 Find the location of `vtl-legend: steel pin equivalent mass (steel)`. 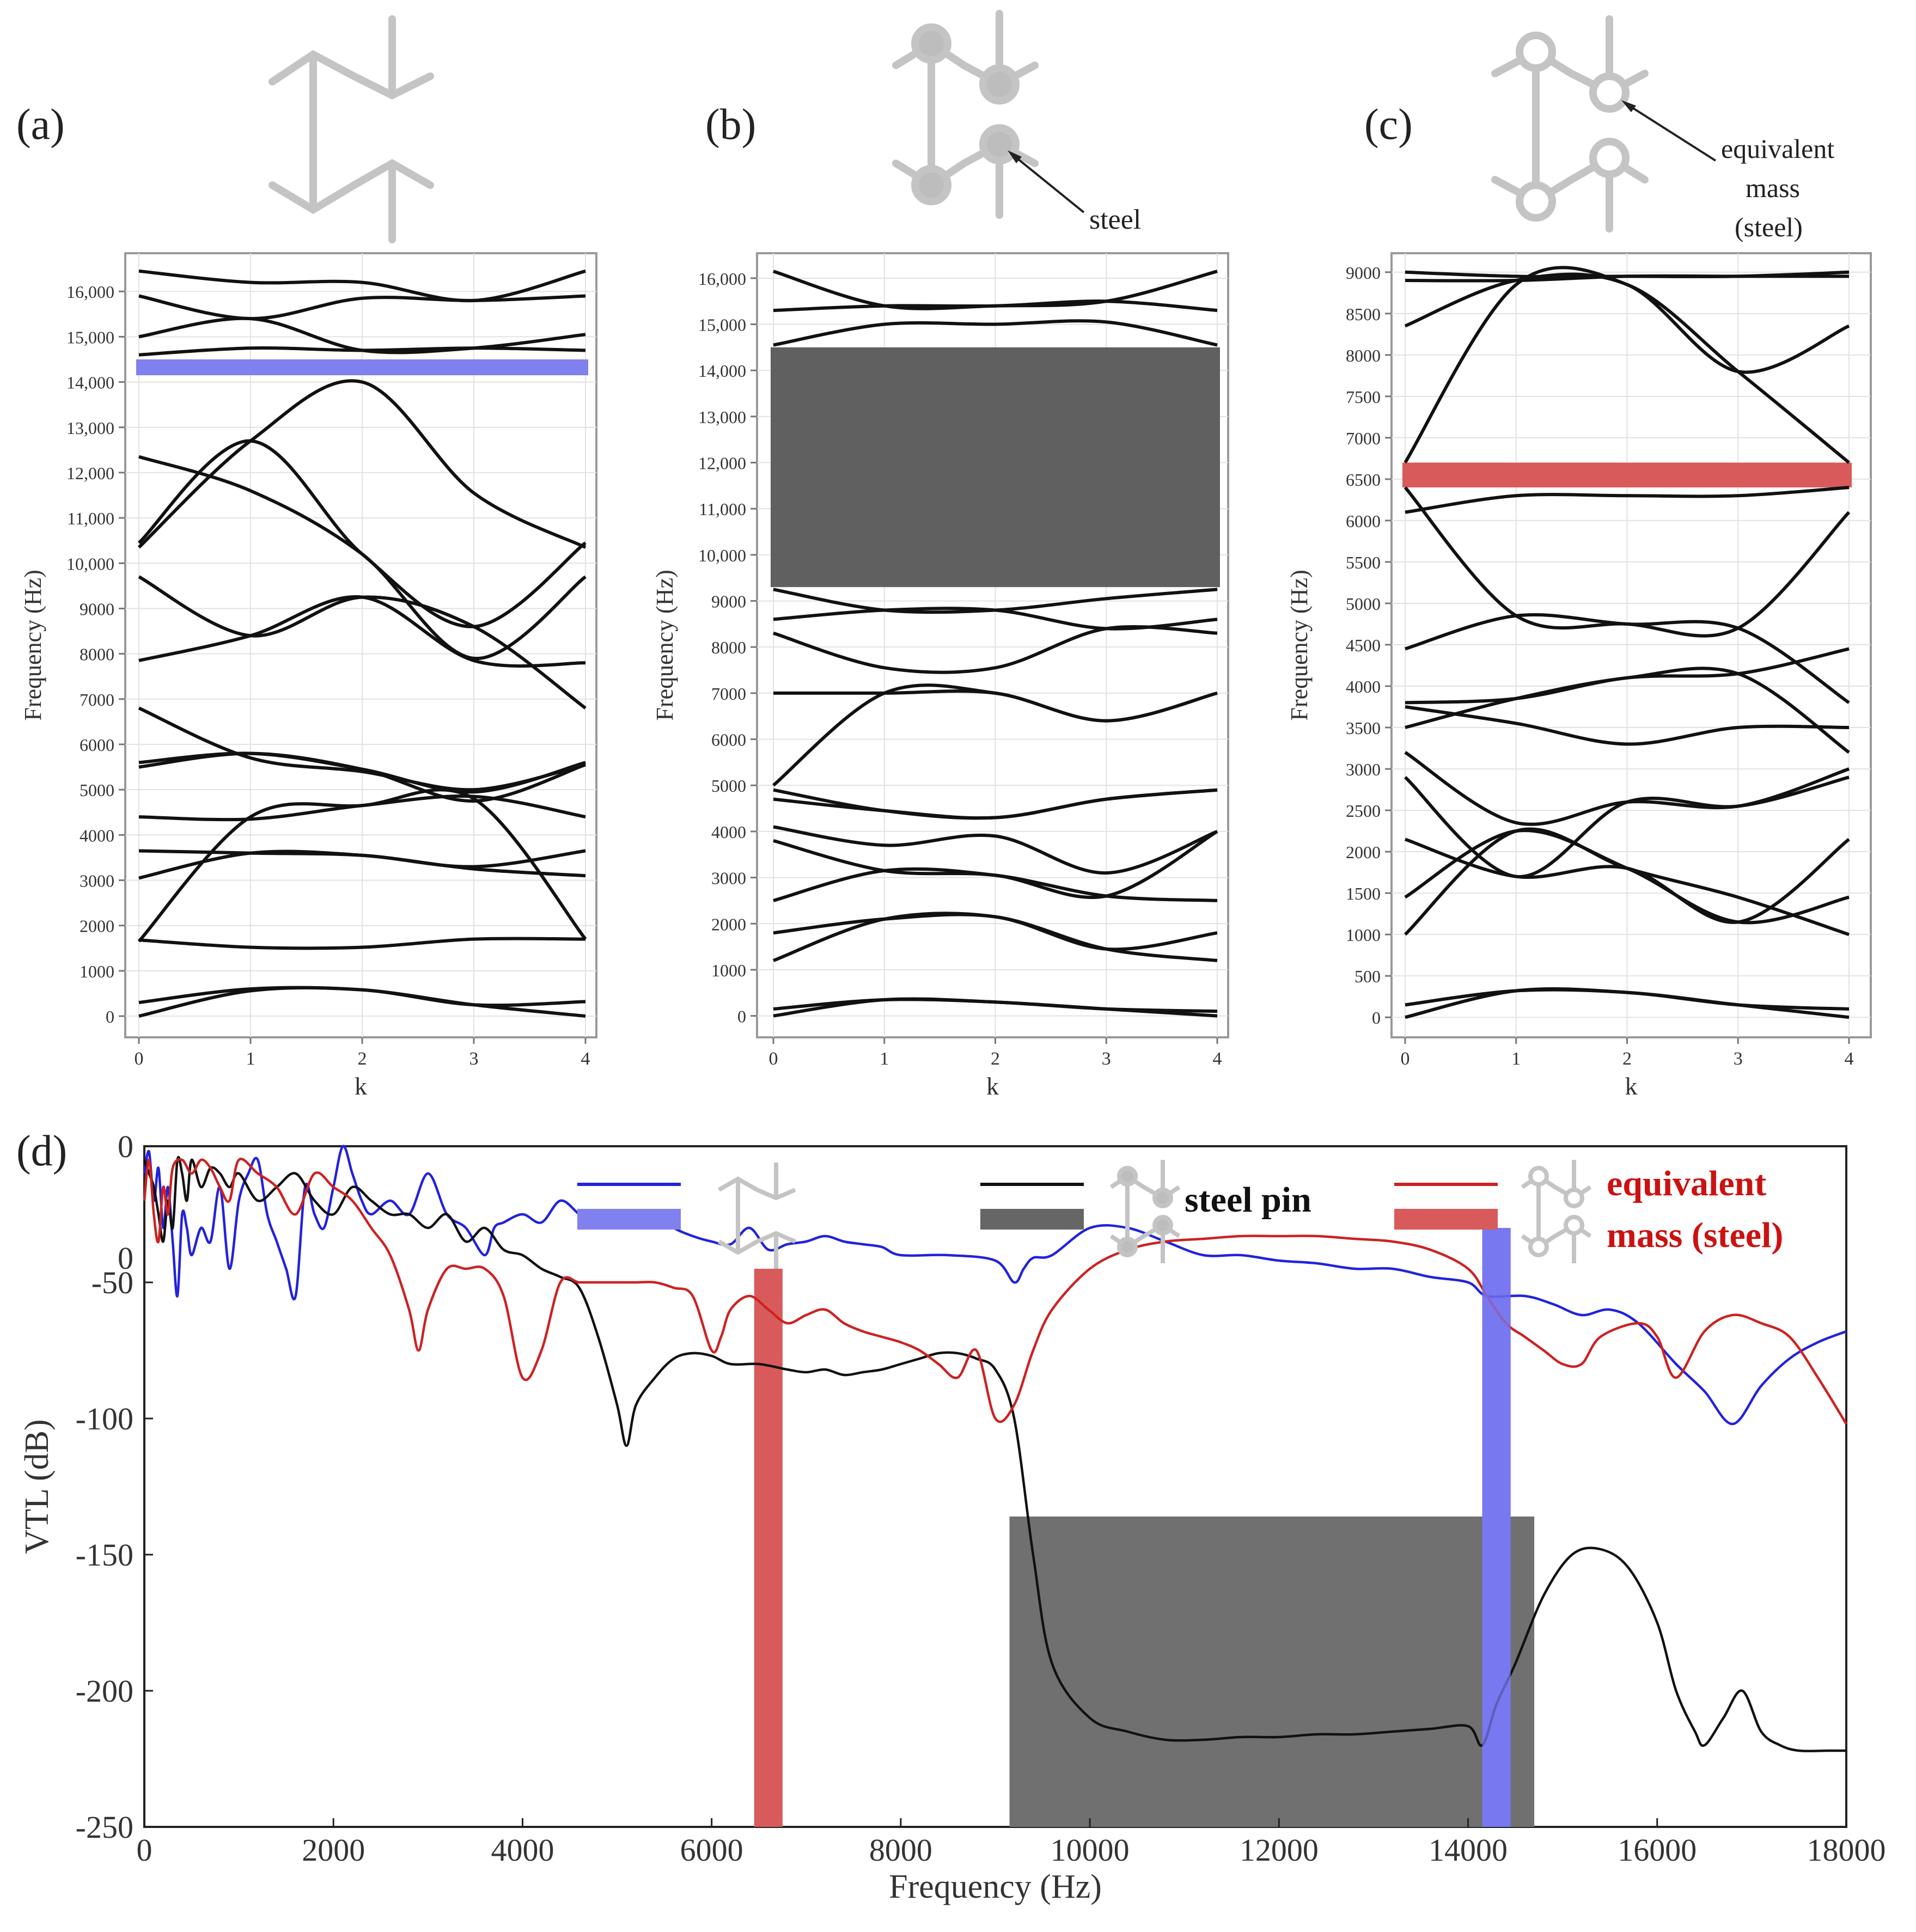

vtl-legend: steel pin equivalent mass (steel) is located at coordinates (1180, 1214).